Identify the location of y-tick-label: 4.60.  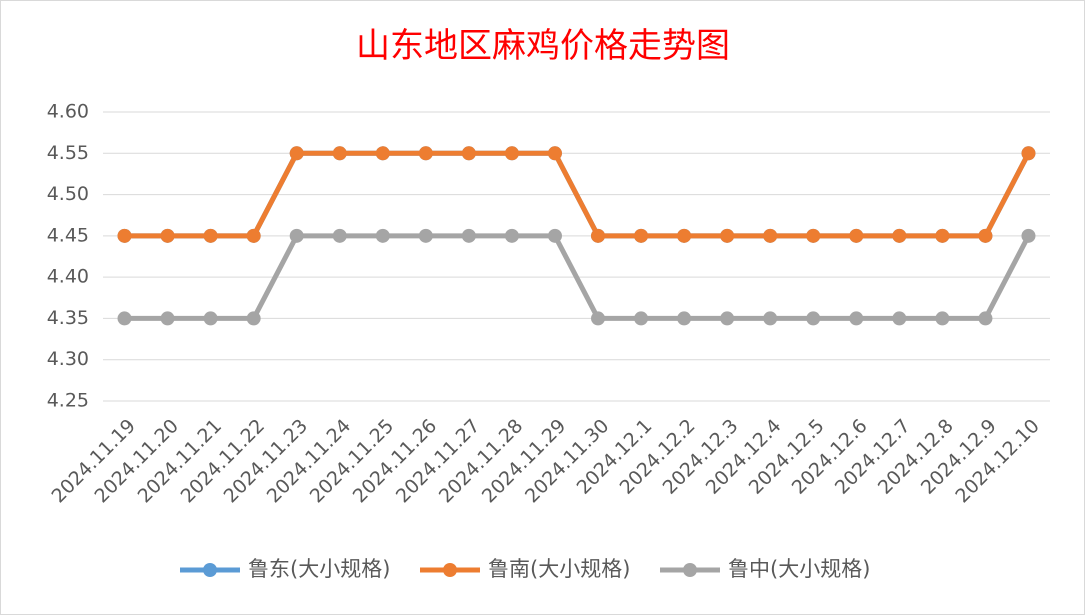
(68, 112).